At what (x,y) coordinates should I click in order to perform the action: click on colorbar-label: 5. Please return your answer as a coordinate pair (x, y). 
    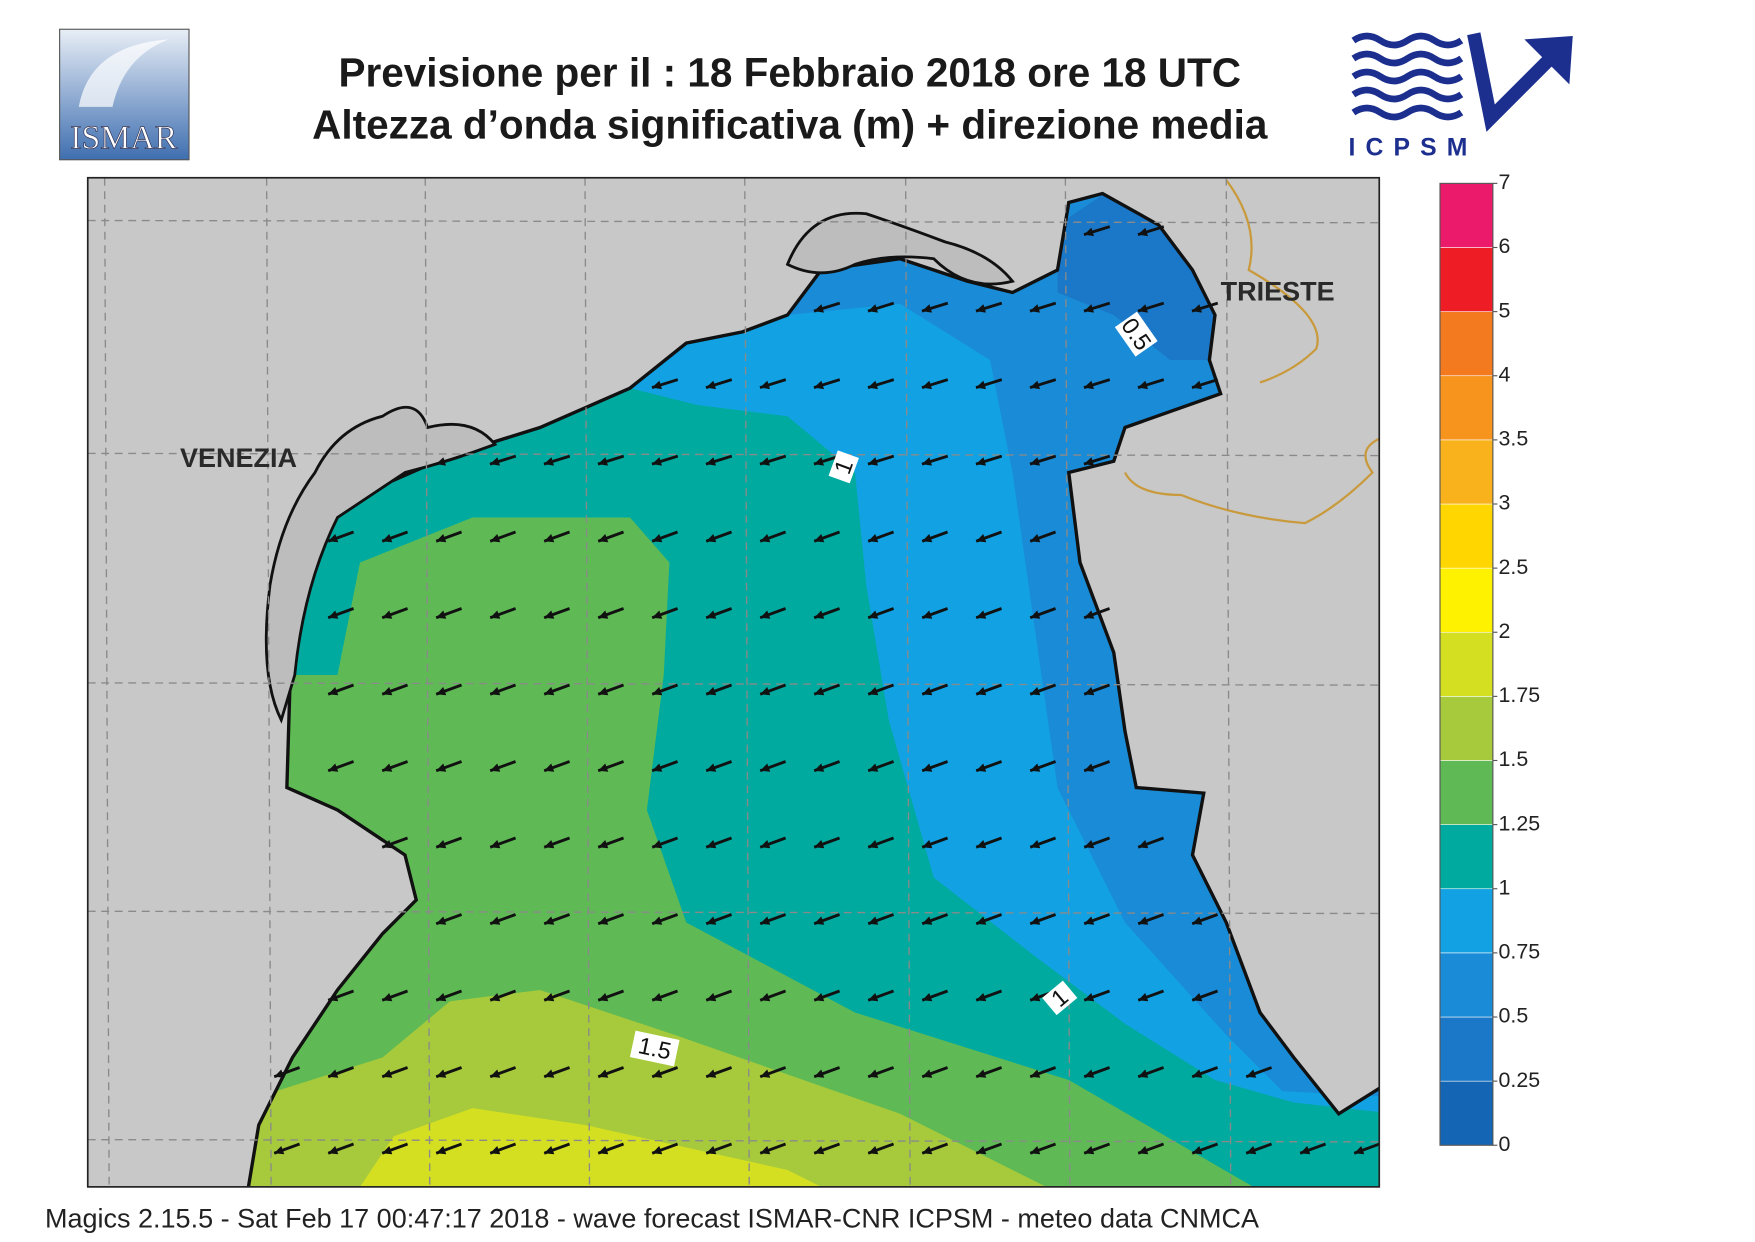
    Looking at the image, I should click on (1505, 310).